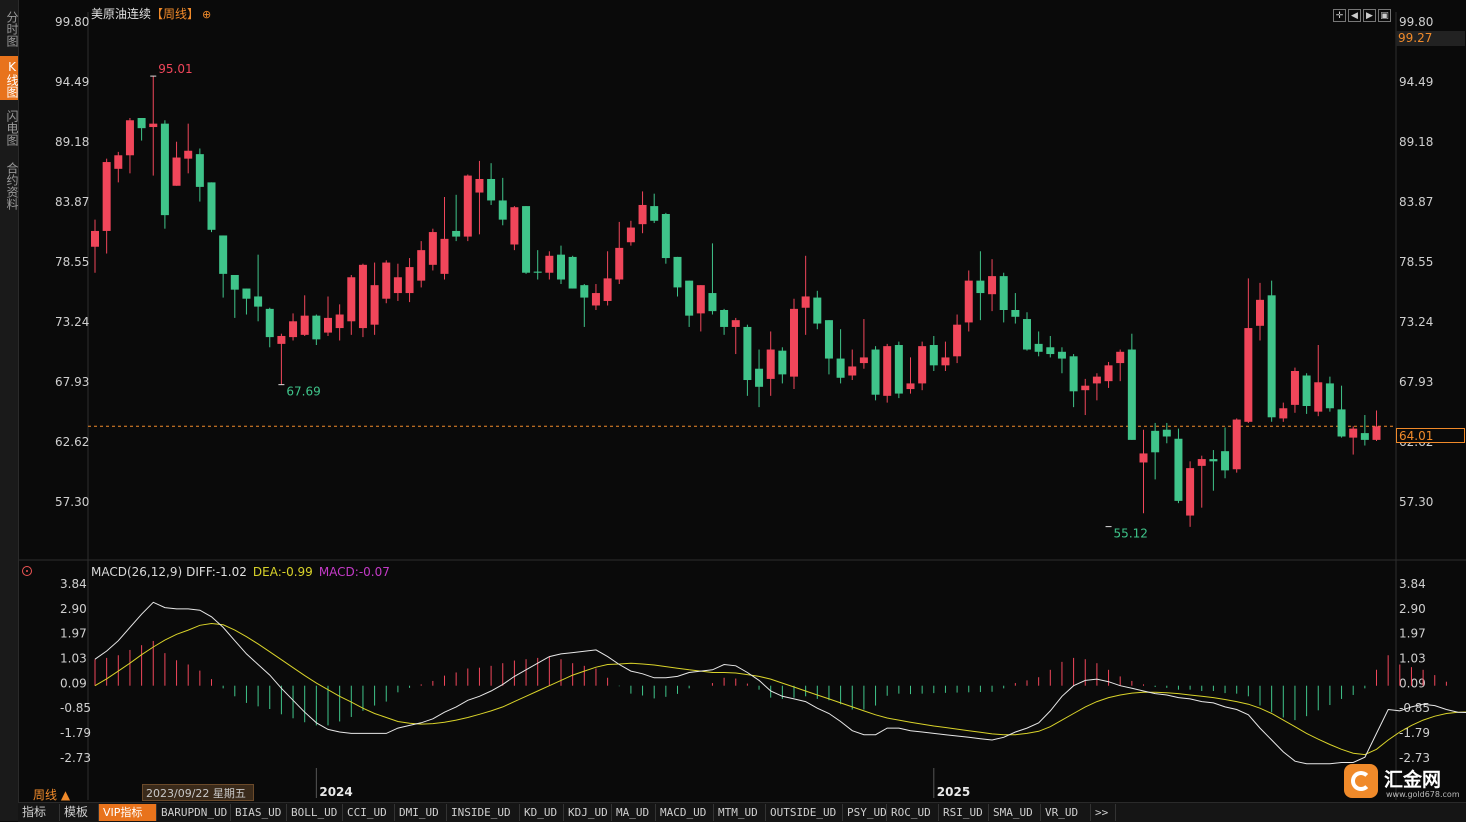 The image size is (1466, 822). Describe the element at coordinates (1015, 812) in the screenshot. I see `toolbar-item-smaud: SMA_UD` at that location.